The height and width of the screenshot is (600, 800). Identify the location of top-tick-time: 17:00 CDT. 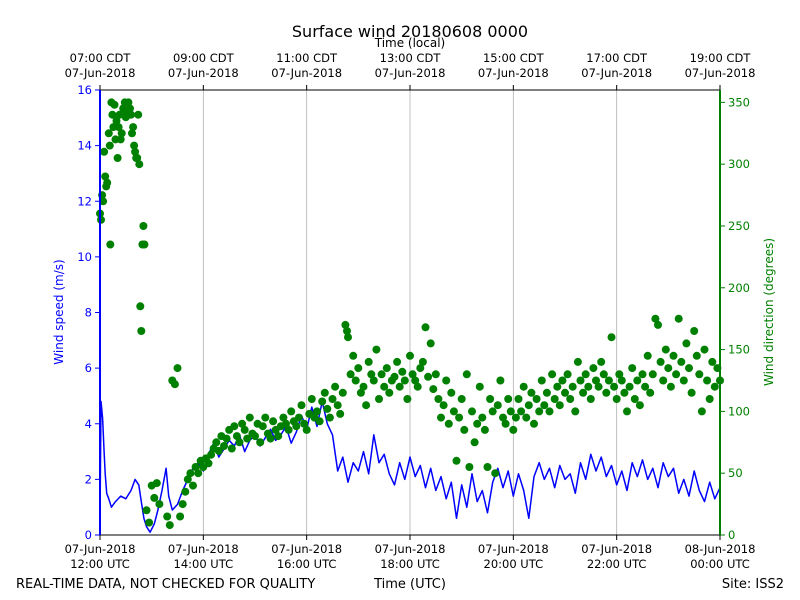
(617, 58).